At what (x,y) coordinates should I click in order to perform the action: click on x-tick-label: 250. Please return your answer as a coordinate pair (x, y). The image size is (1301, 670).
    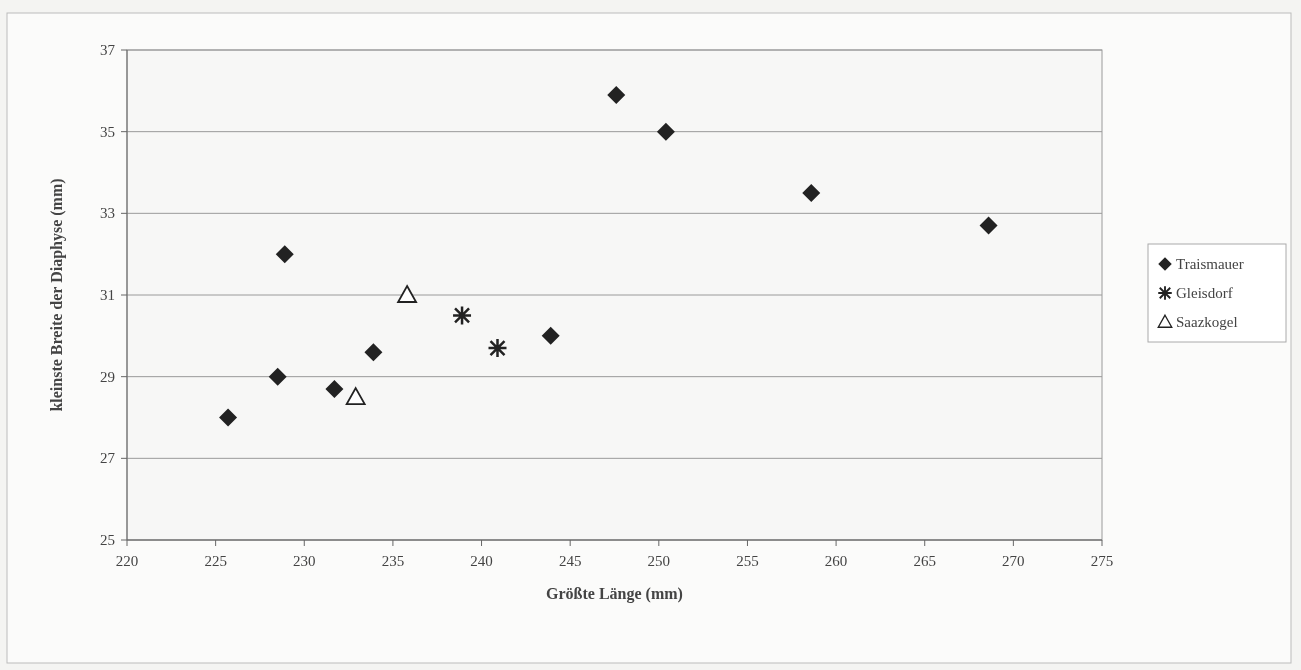
    Looking at the image, I should click on (659, 561).